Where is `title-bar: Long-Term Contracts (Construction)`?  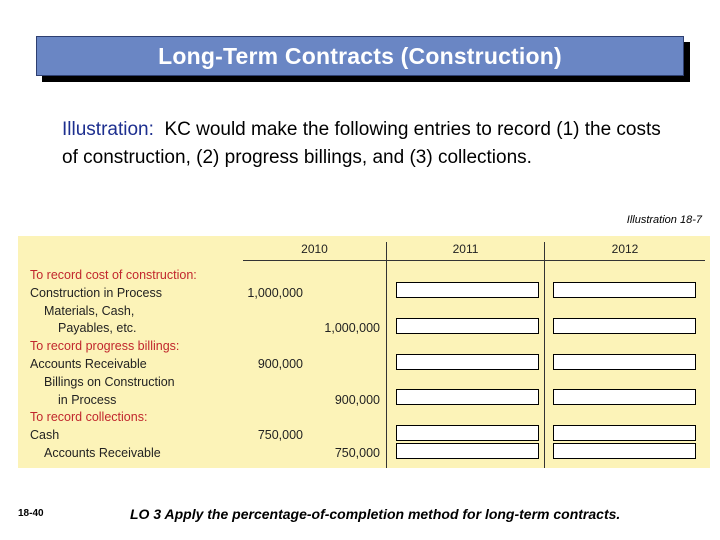
title-bar: Long-Term Contracts (Construction) is located at coordinates (360, 56).